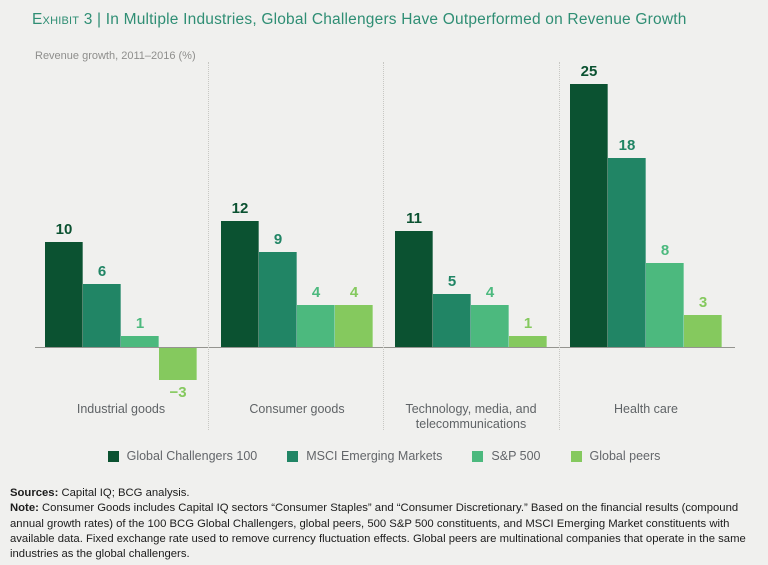 The height and width of the screenshot is (565, 768). What do you see at coordinates (414, 218) in the screenshot?
I see `bar-value-label: 11` at bounding box center [414, 218].